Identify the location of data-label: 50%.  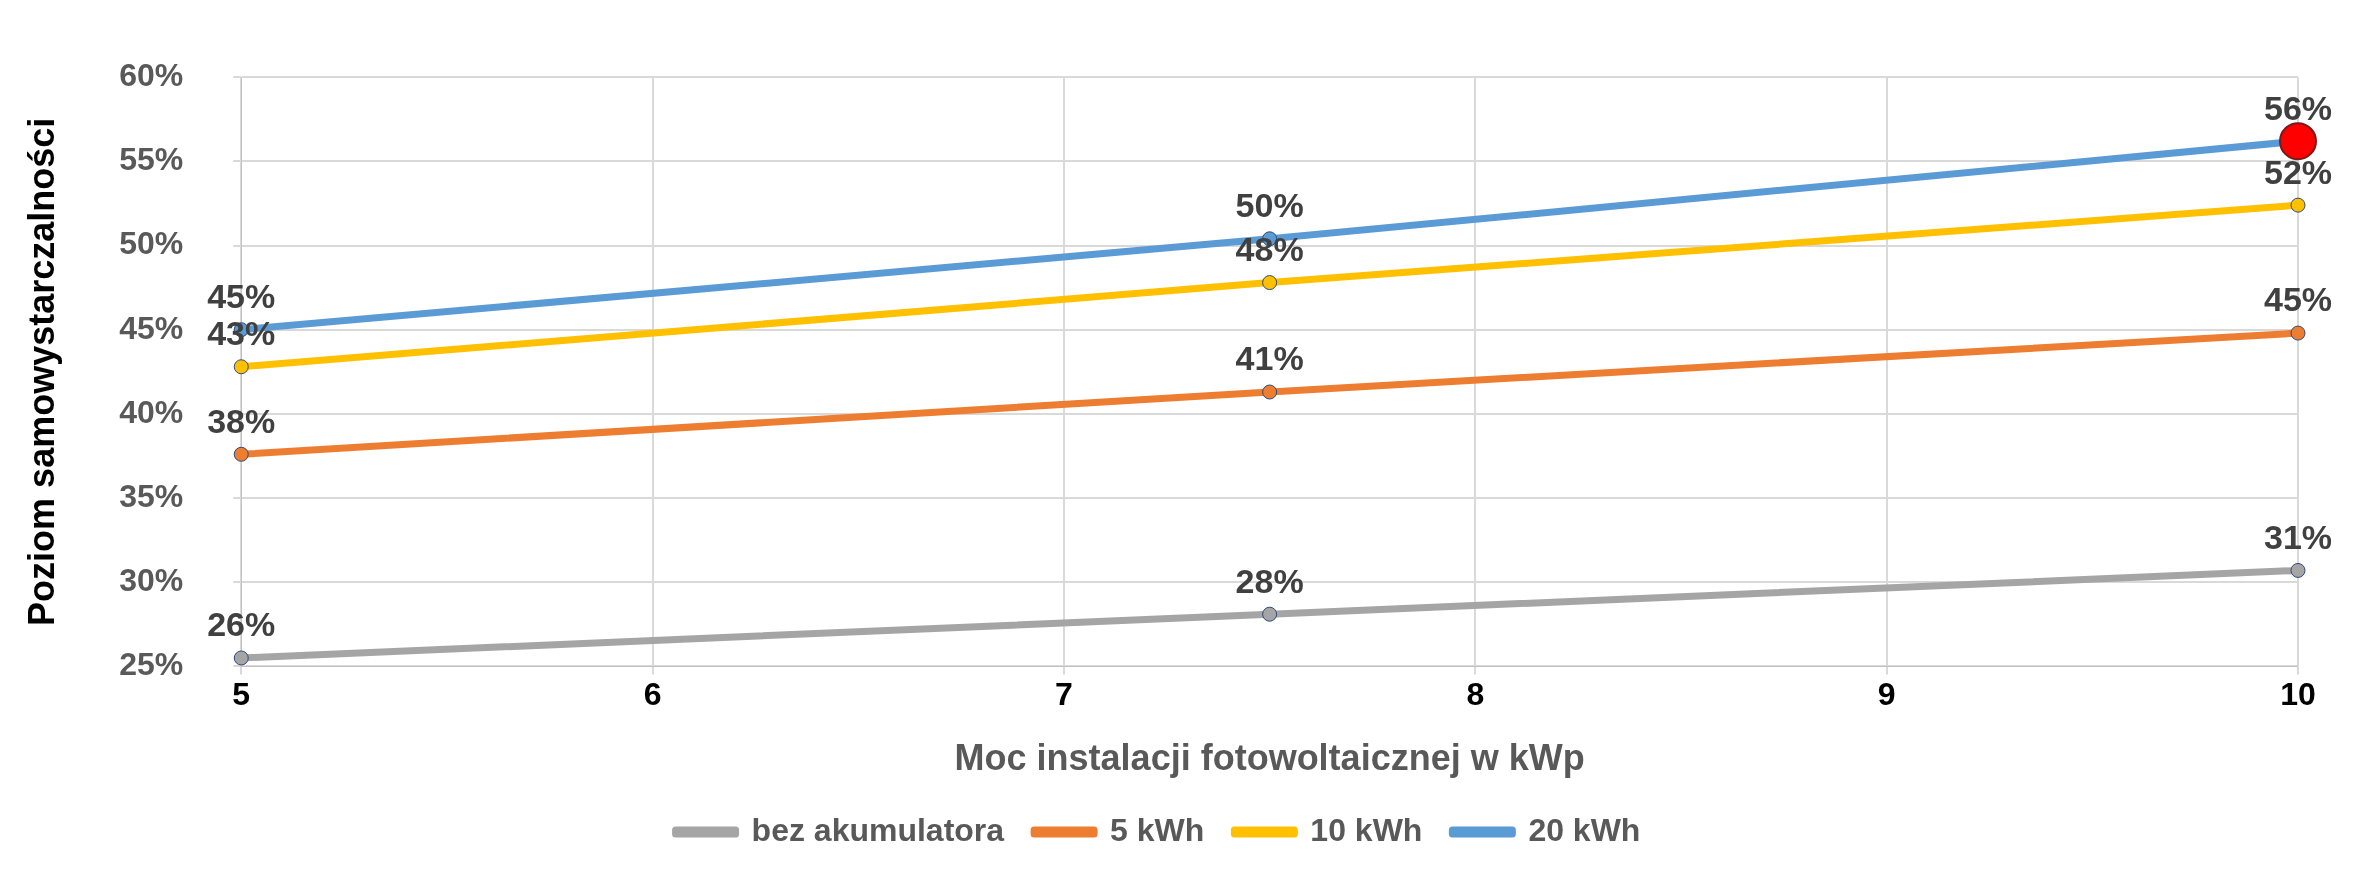
(1269, 205).